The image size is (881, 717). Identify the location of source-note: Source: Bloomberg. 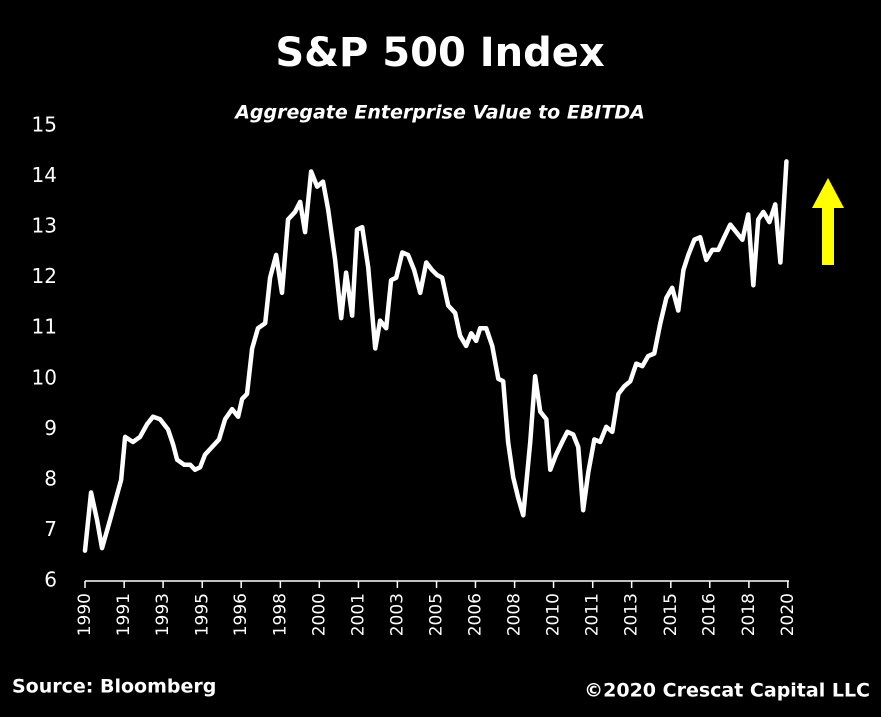
(114, 687).